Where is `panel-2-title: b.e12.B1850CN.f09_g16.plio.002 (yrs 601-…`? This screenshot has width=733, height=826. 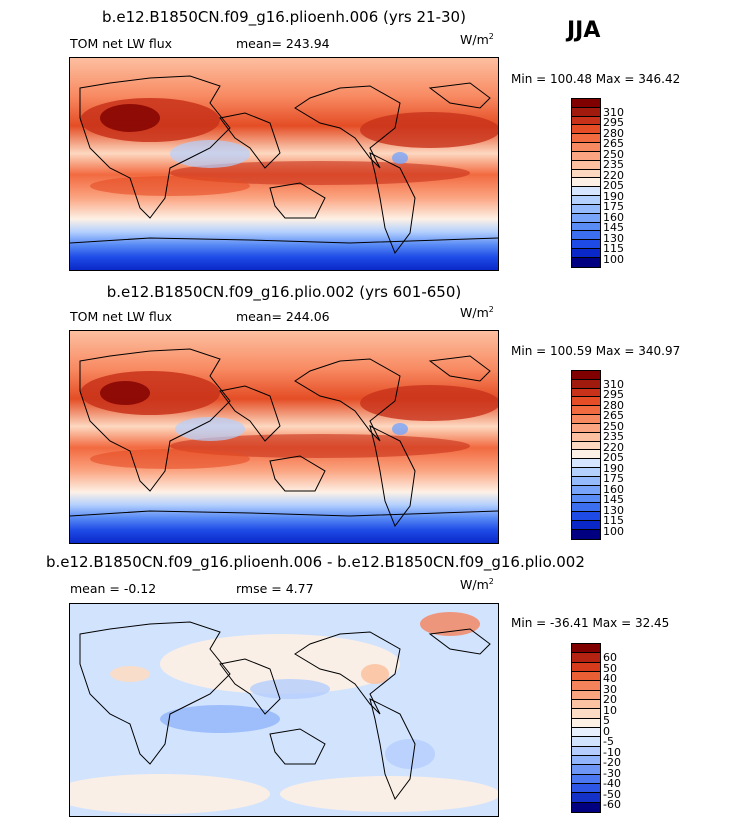 panel-2-title: b.e12.B1850CN.f09_g16.plio.002 (yrs 601-… is located at coordinates (284, 292).